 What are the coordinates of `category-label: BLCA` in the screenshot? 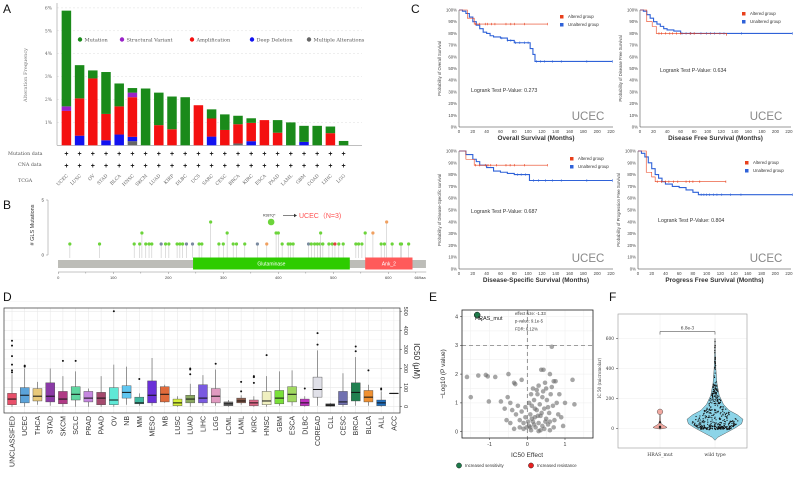 It's located at (369, 425).